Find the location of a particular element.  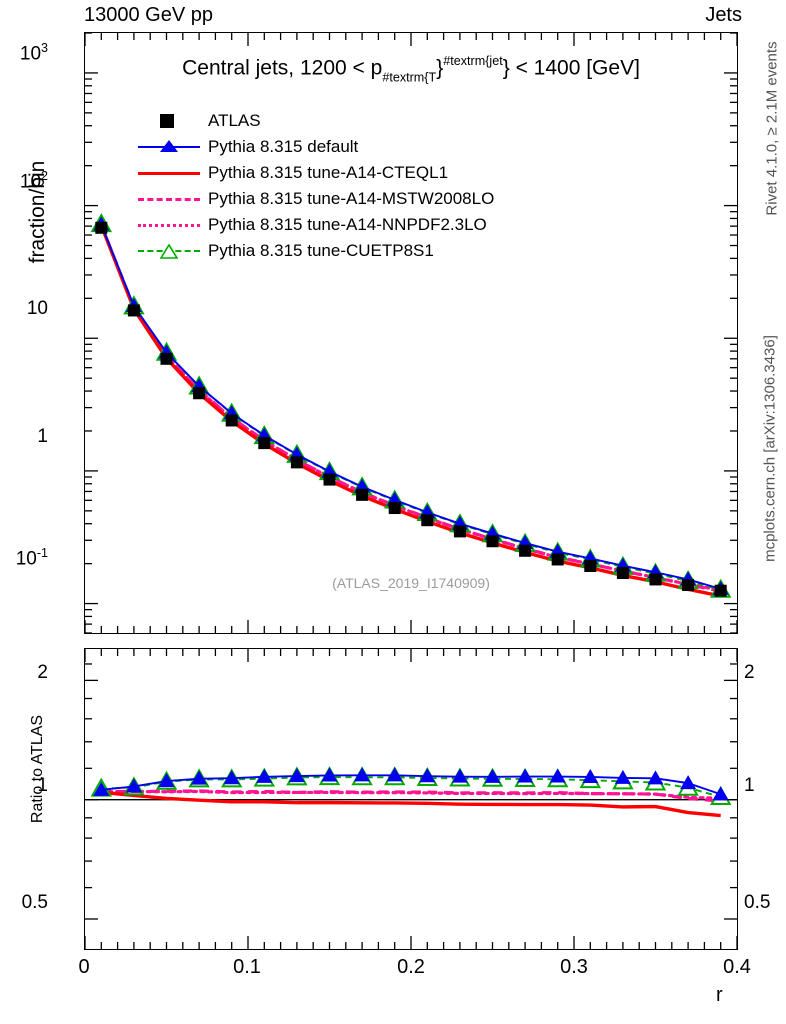

legend-label-a14-nnpdf23lo: Pythia 8.315 tune-A14-NNPDF2.3LO is located at coordinates (347, 224).